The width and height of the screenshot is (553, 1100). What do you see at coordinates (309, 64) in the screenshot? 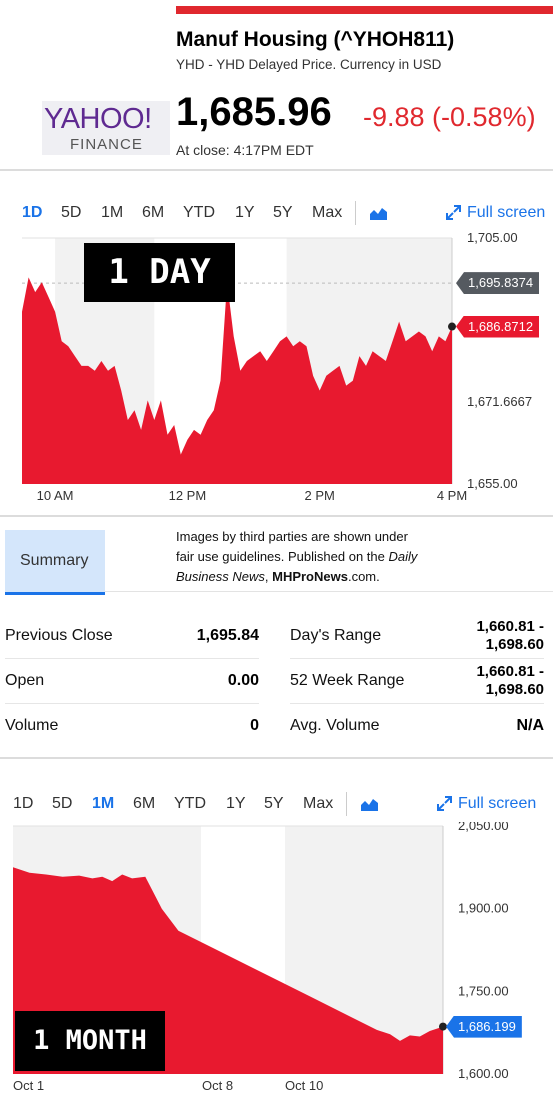
I see `quote-subtitle: YHD - YHD Delayed Price. Currency in USD` at bounding box center [309, 64].